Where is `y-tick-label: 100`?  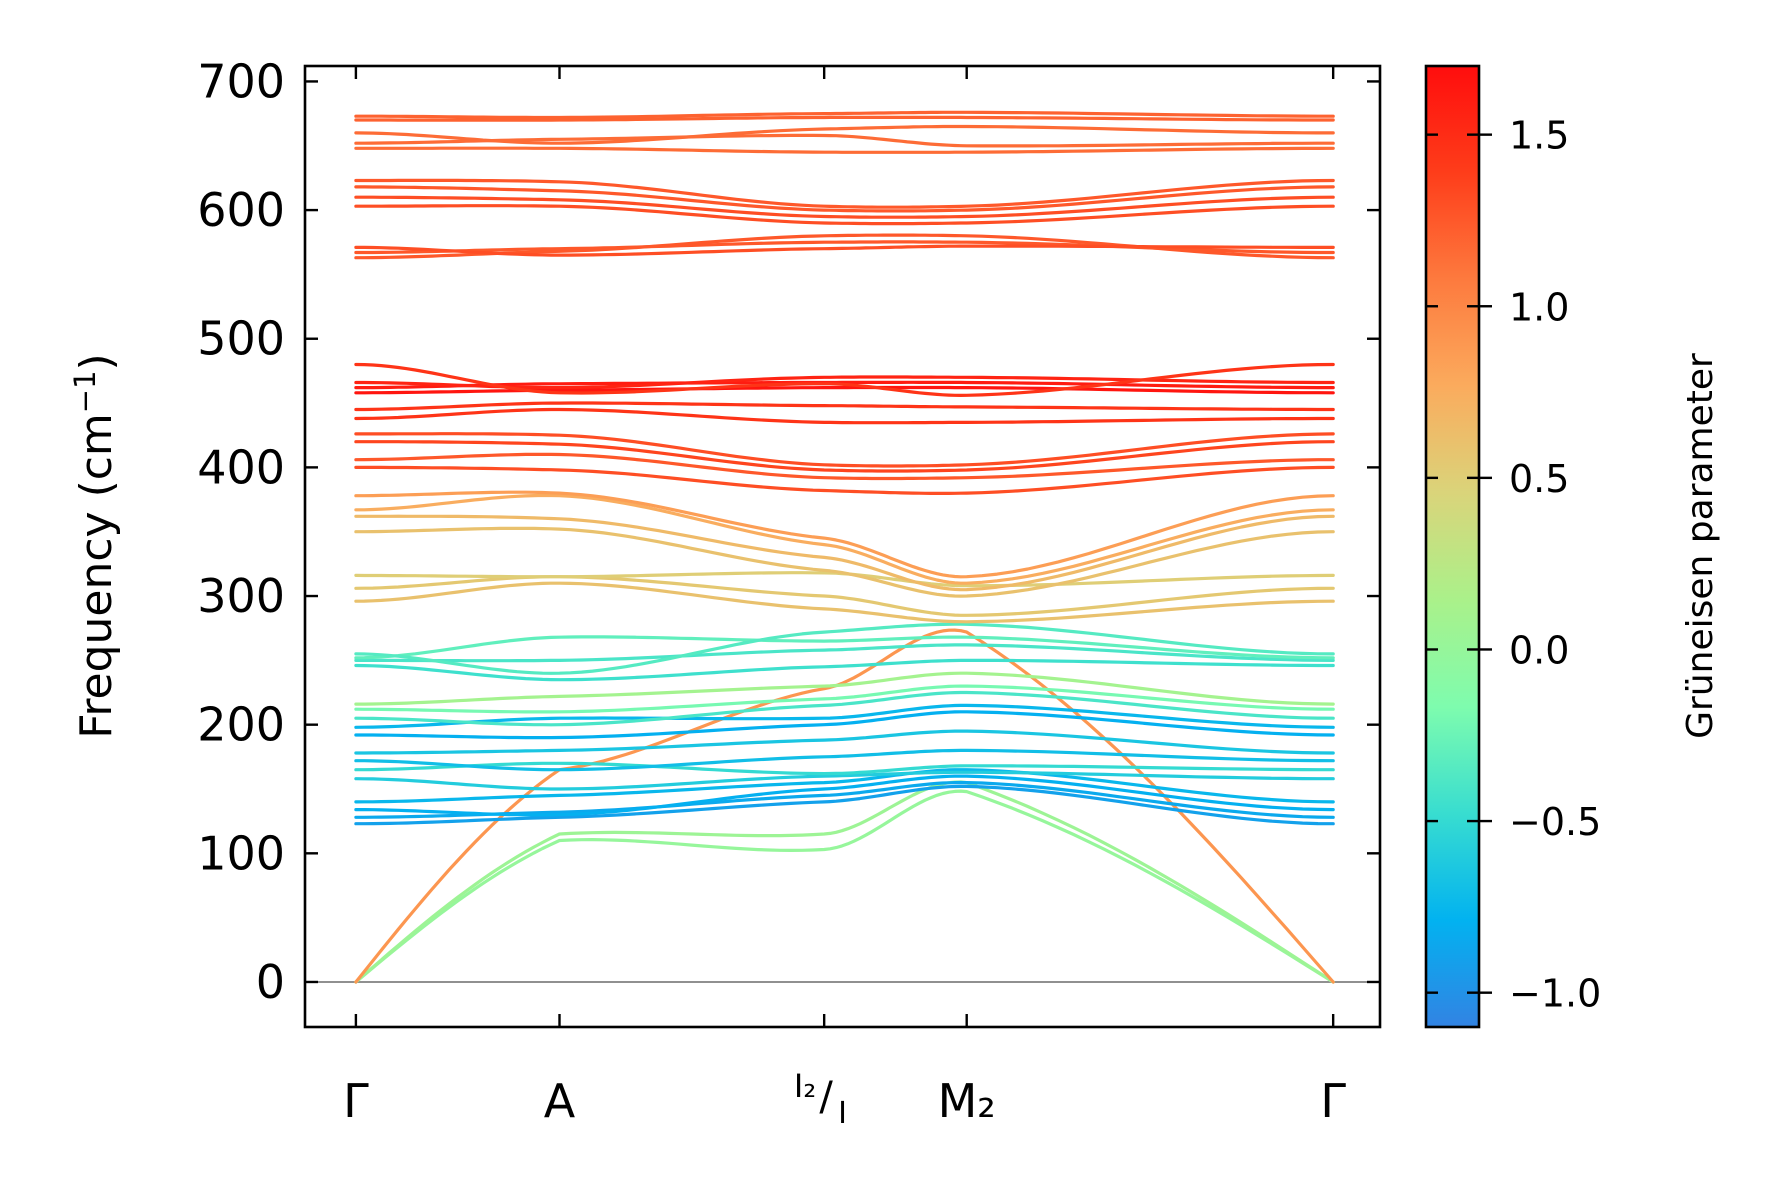
y-tick-label: 100 is located at coordinates (241, 853).